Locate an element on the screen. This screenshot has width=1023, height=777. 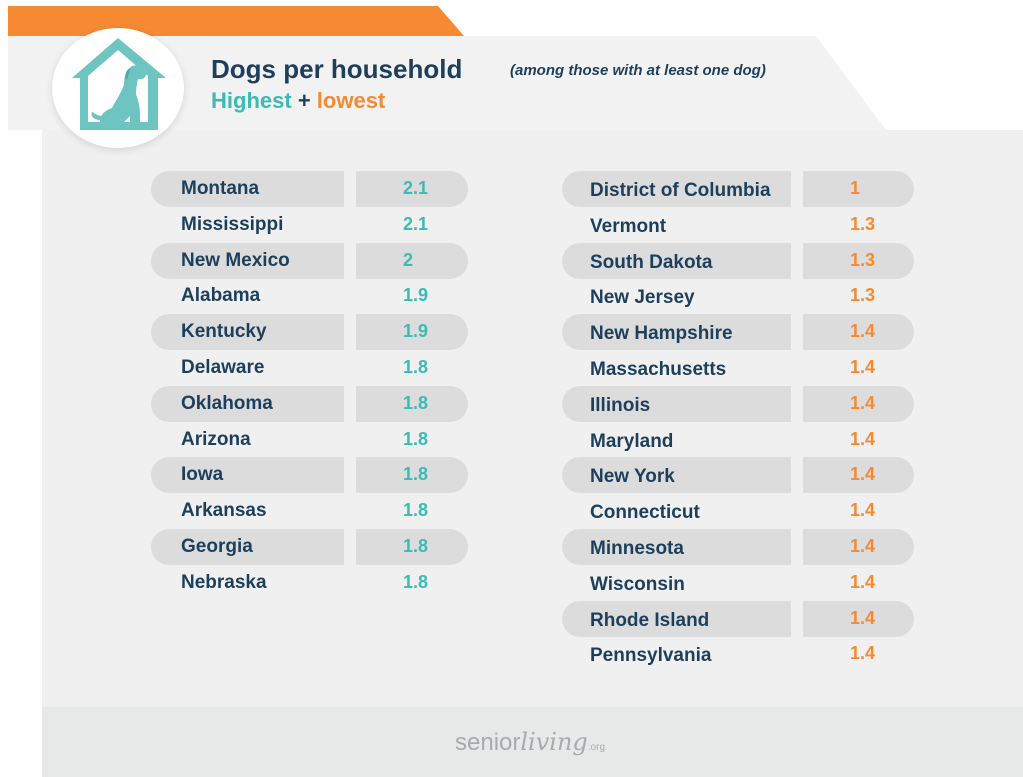
brand-senior: senior is located at coordinates (488, 742).